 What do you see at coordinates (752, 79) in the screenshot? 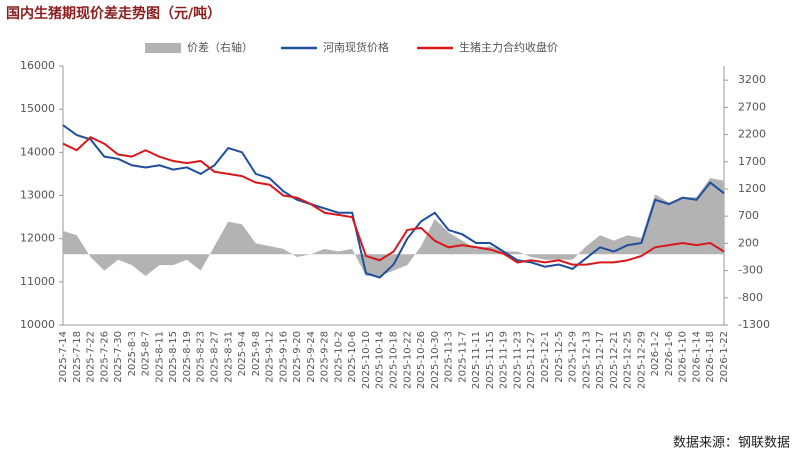
I see `y2-tick-label: 3200` at bounding box center [752, 79].